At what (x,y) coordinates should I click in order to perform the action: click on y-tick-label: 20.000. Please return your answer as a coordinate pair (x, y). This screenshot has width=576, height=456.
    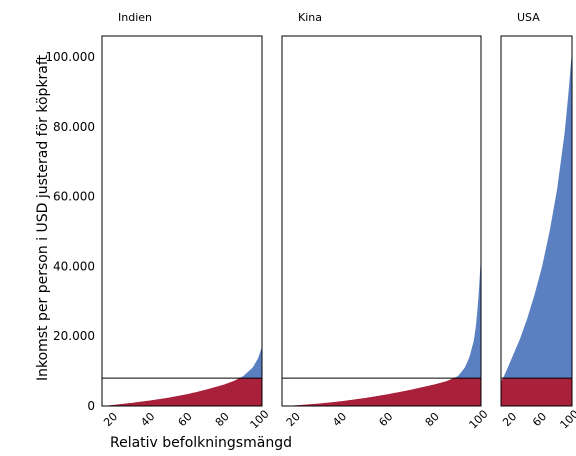
    Looking at the image, I should click on (74, 336).